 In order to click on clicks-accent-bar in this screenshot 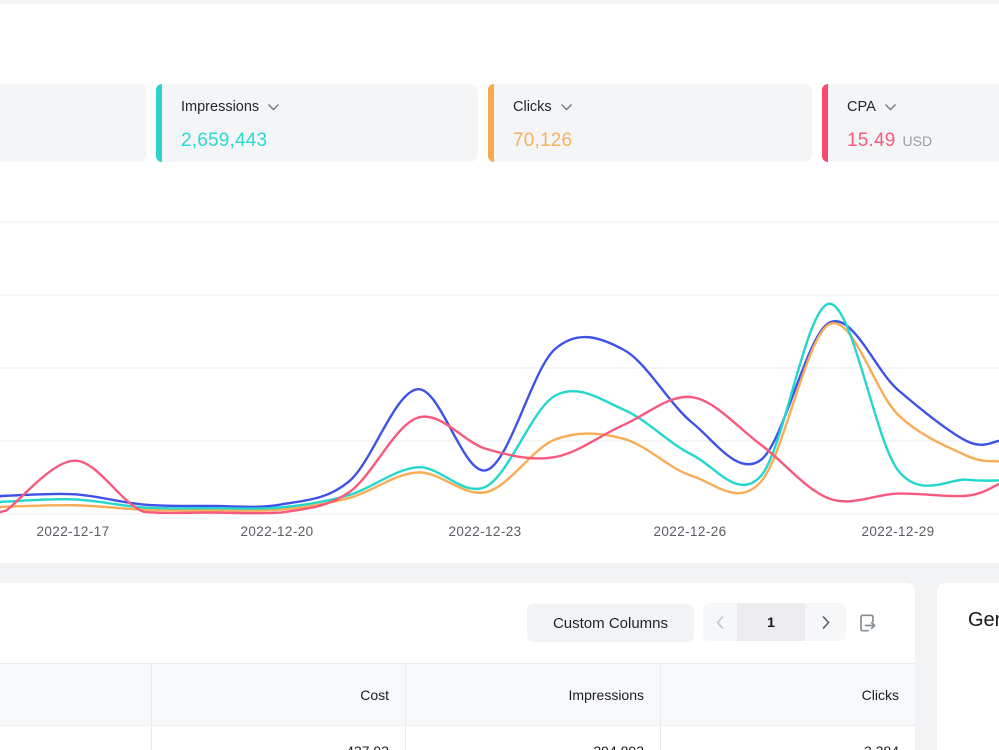, I will do `click(491, 123)`.